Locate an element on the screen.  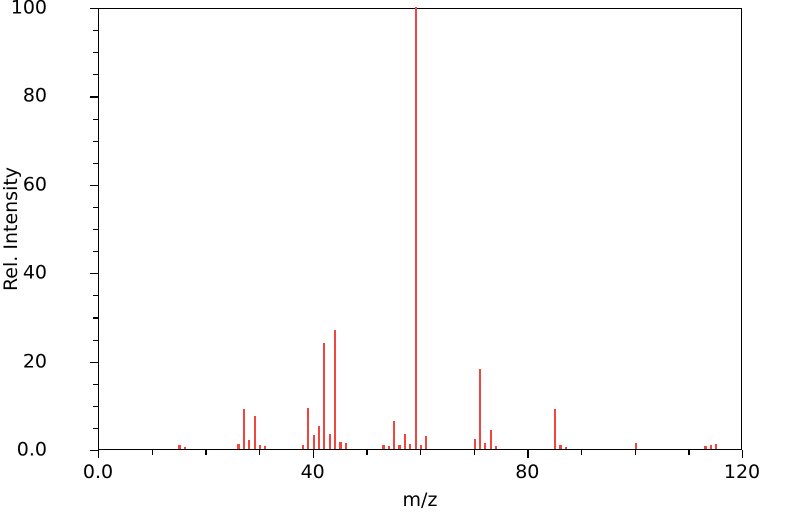
x-tick-label: 120 is located at coordinates (742, 472).